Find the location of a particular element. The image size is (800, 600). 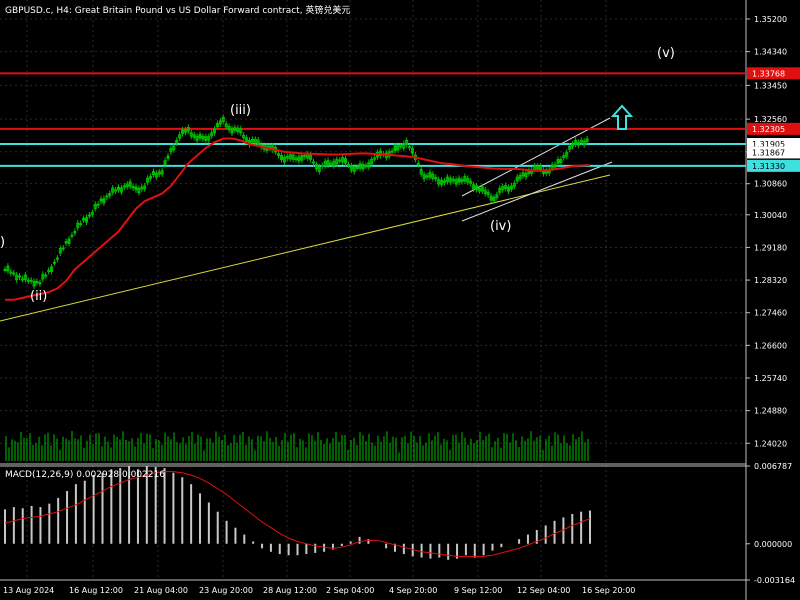

macd-histogram is located at coordinates (297, 512).